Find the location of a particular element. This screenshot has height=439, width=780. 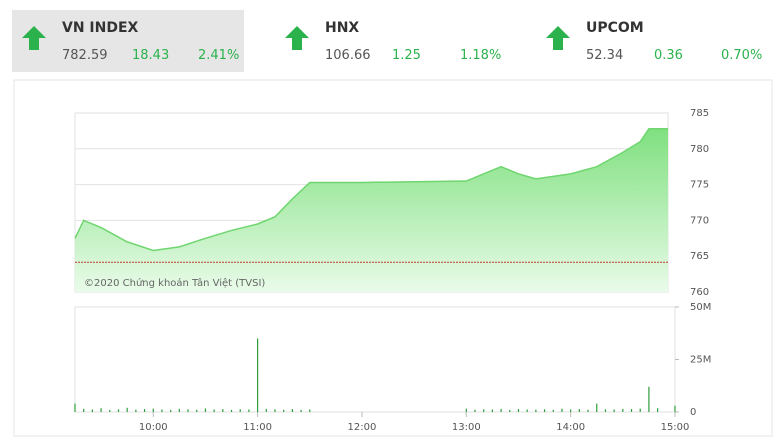

y-tick-label: 0 is located at coordinates (693, 412).